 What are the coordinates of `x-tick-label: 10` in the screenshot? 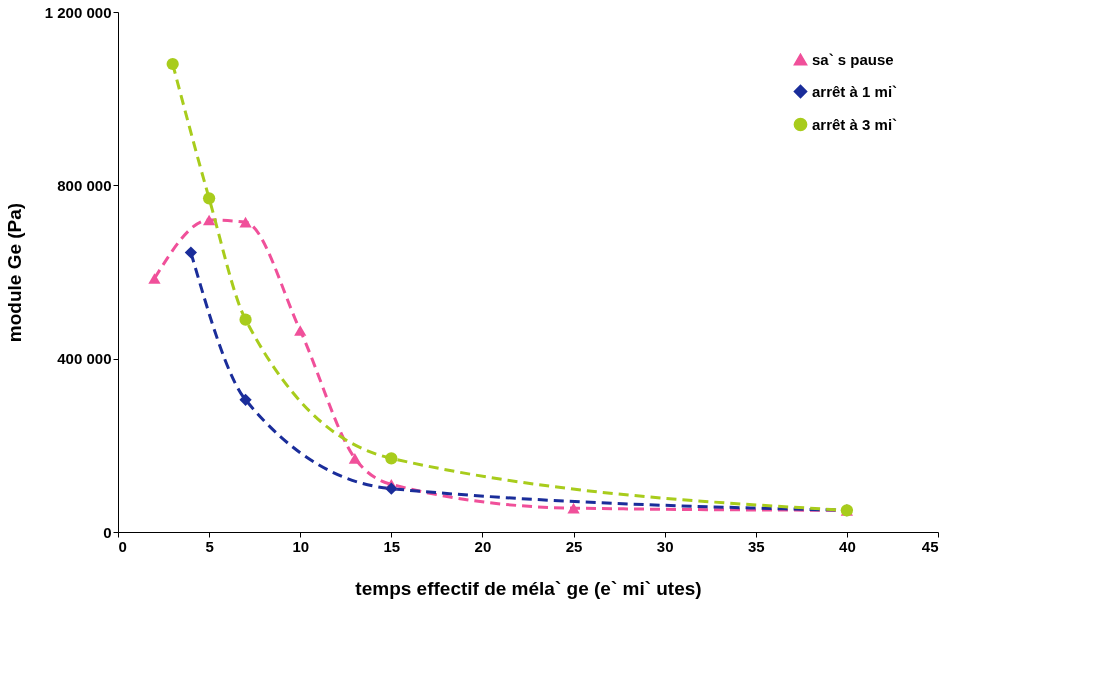 It's located at (301, 546).